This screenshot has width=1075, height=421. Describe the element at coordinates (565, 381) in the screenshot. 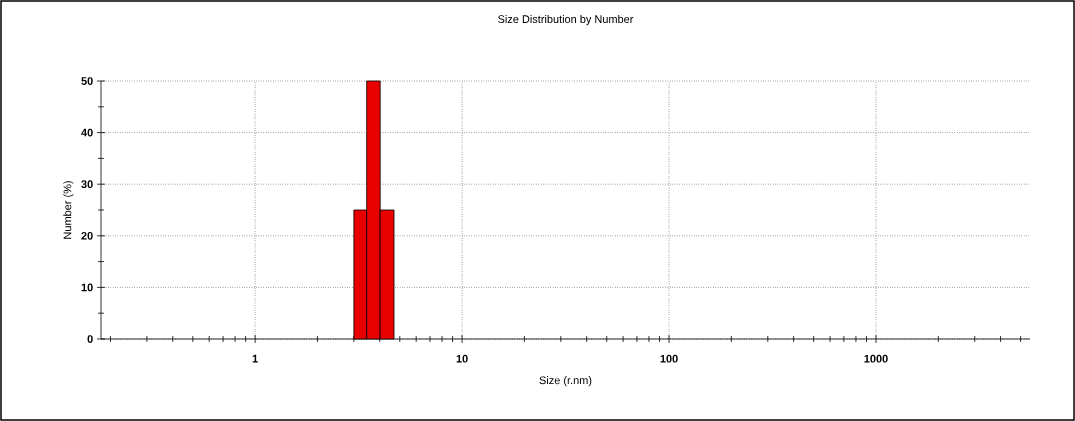

I see `x-axis-title: Size (r.nm)` at that location.